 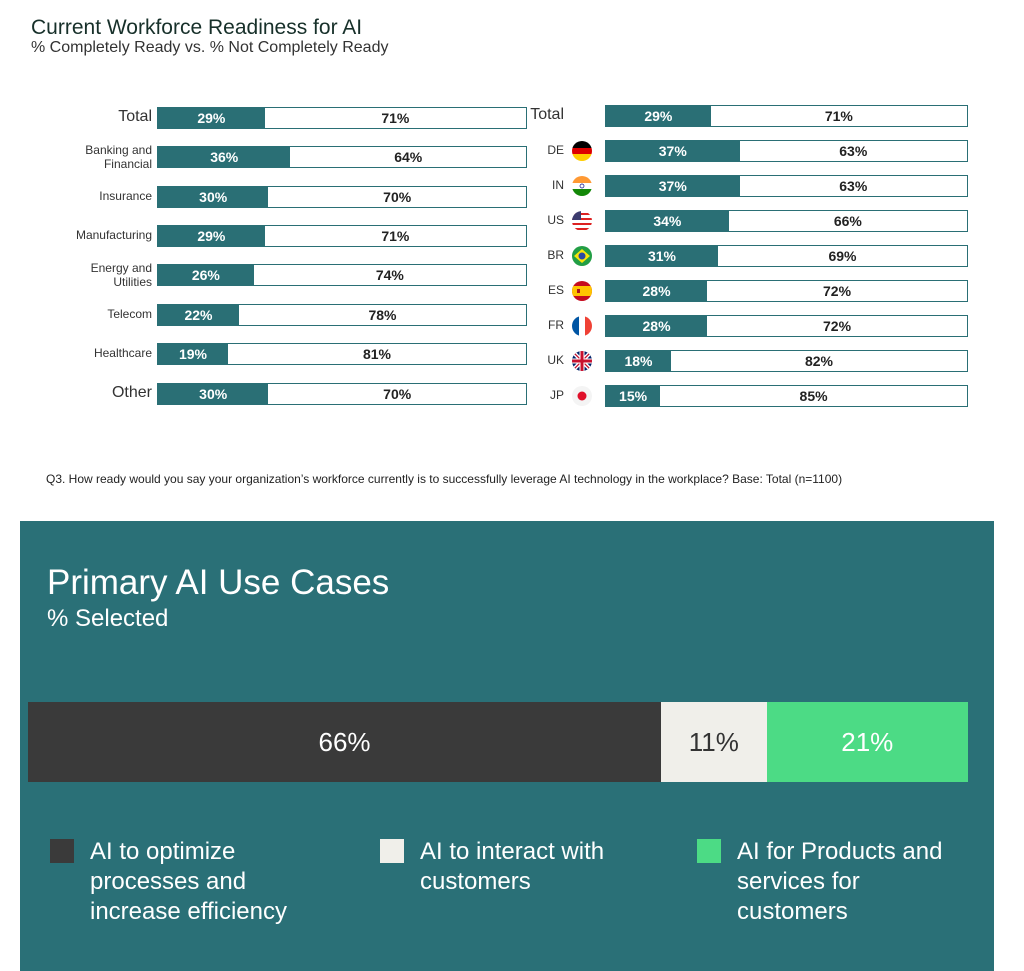 I want to click on use-case-segment: 66%, so click(x=345, y=742).